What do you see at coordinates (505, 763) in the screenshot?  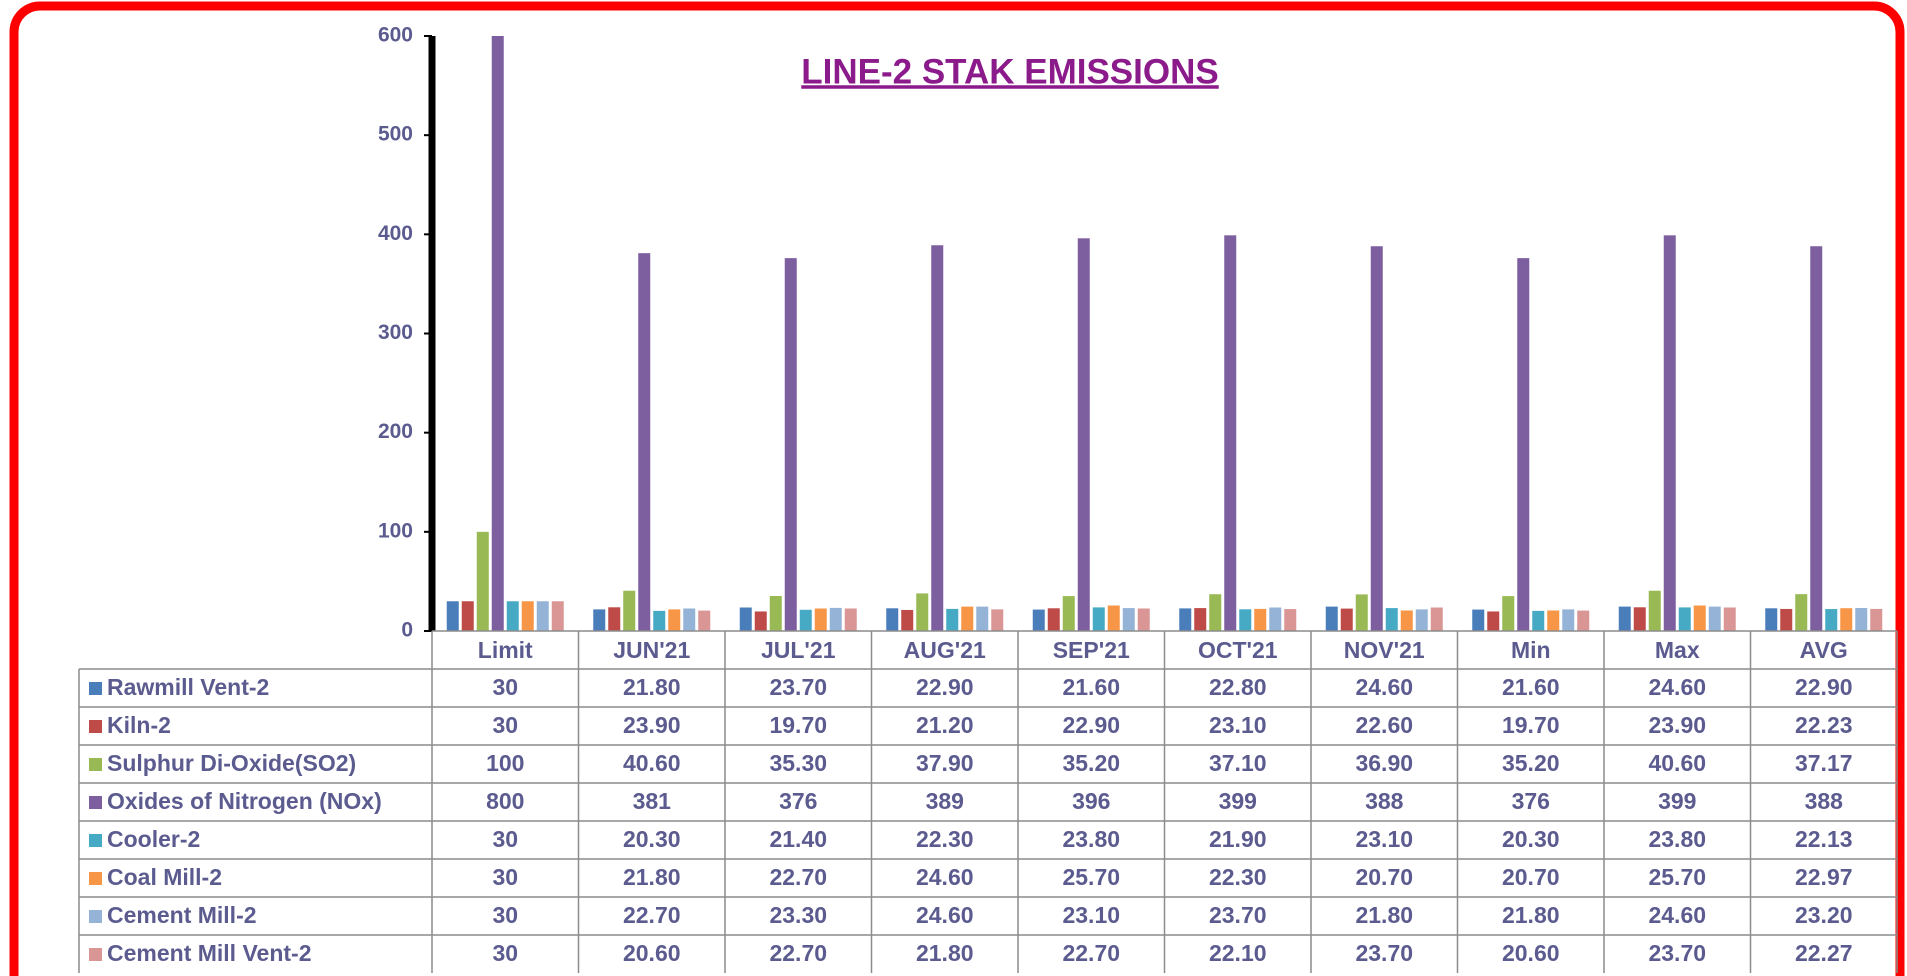 I see `table-cell: 100` at bounding box center [505, 763].